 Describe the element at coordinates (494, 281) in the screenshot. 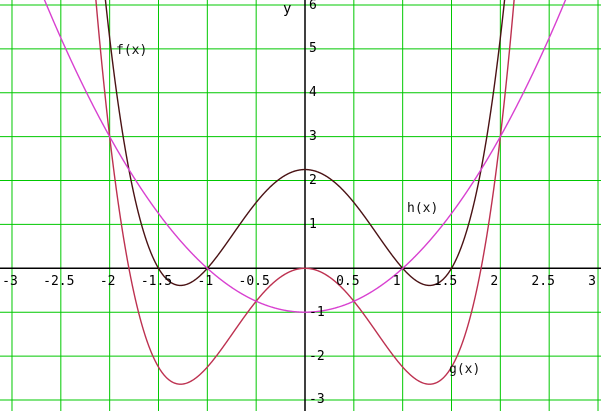

I see `x-tick-label: 2` at that location.